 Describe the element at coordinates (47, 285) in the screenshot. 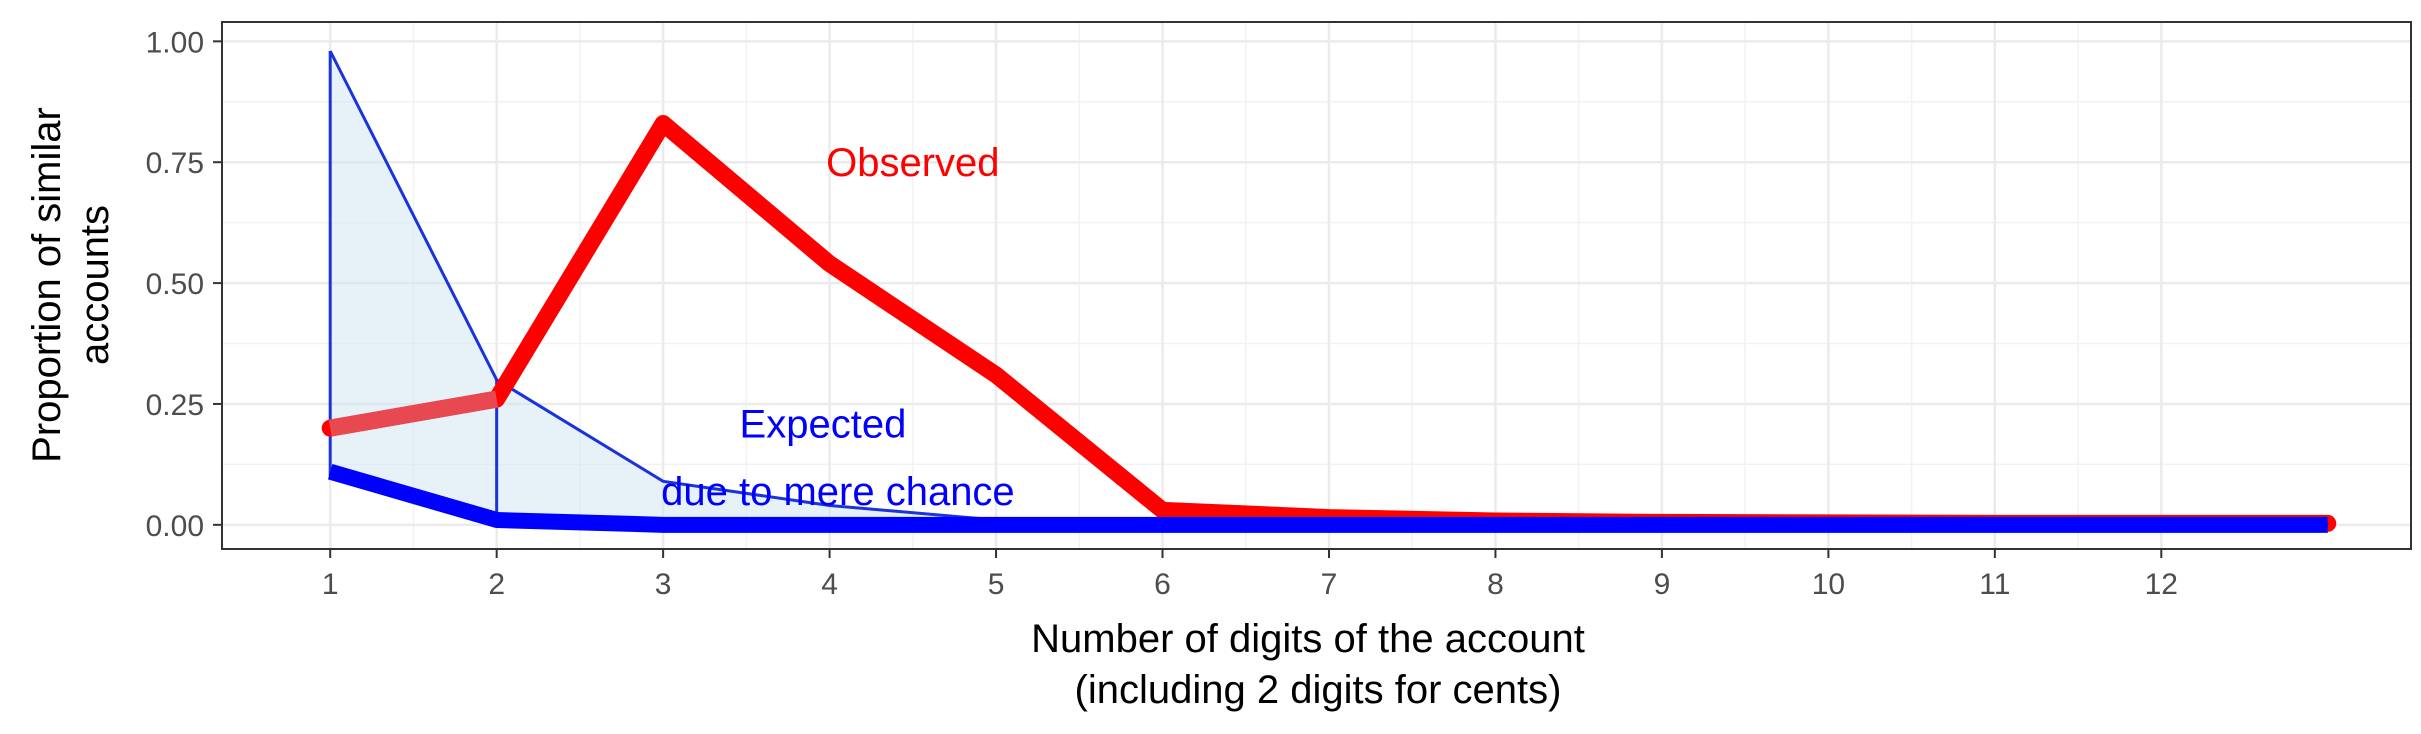

I see `y-axis-title-line-1: Proportion of similar` at that location.